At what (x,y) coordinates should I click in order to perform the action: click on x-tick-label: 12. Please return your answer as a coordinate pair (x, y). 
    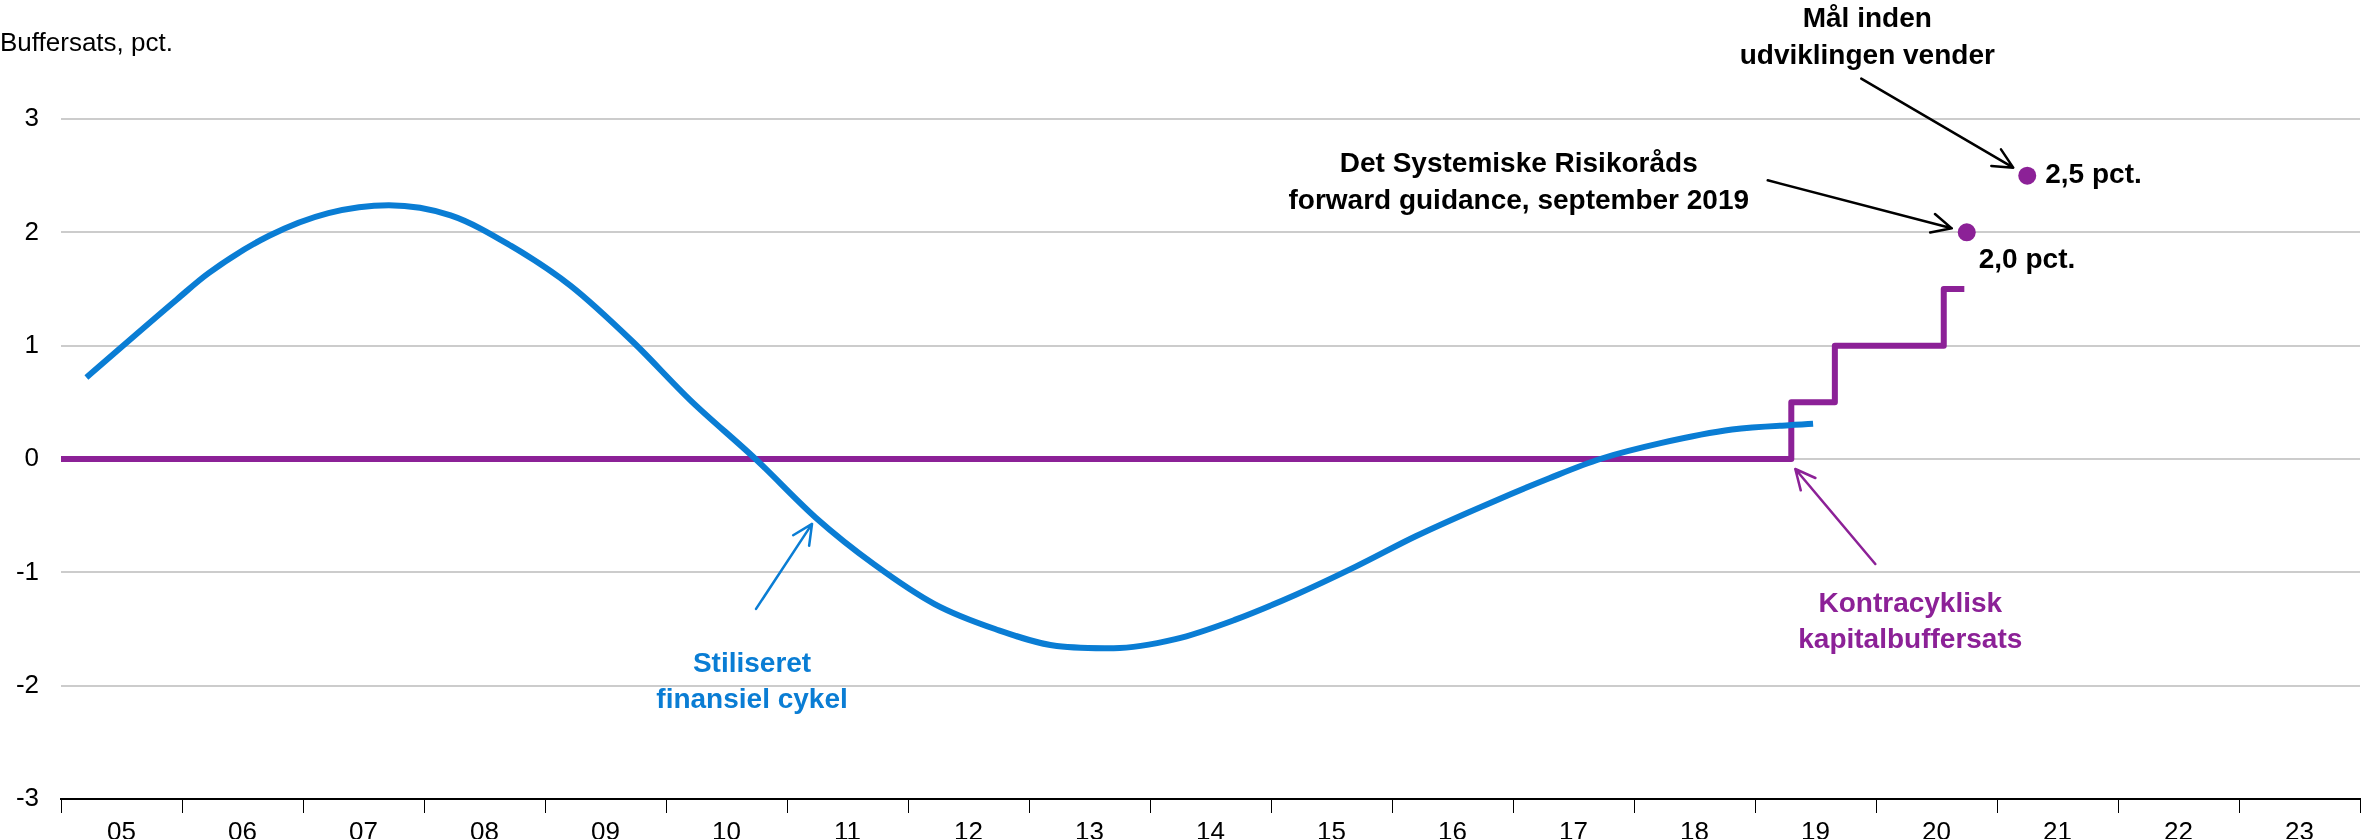
    Looking at the image, I should click on (968, 827).